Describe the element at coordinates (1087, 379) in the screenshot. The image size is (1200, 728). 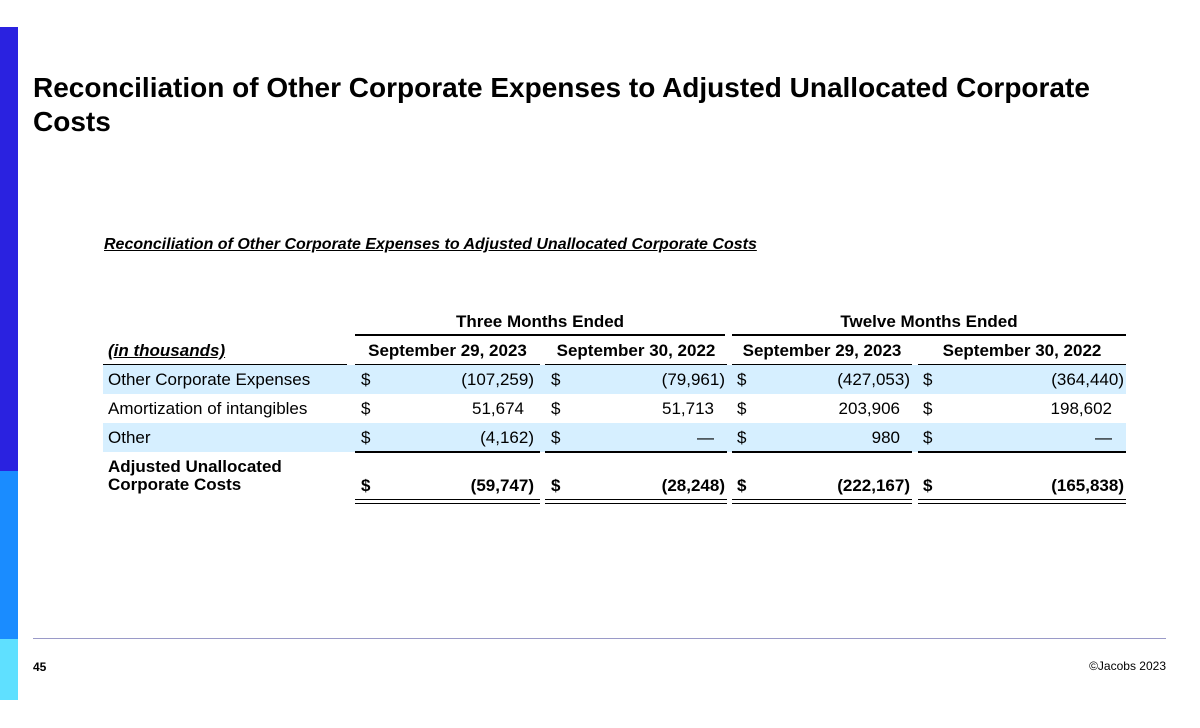
I see `value-cell: (364,440)` at that location.